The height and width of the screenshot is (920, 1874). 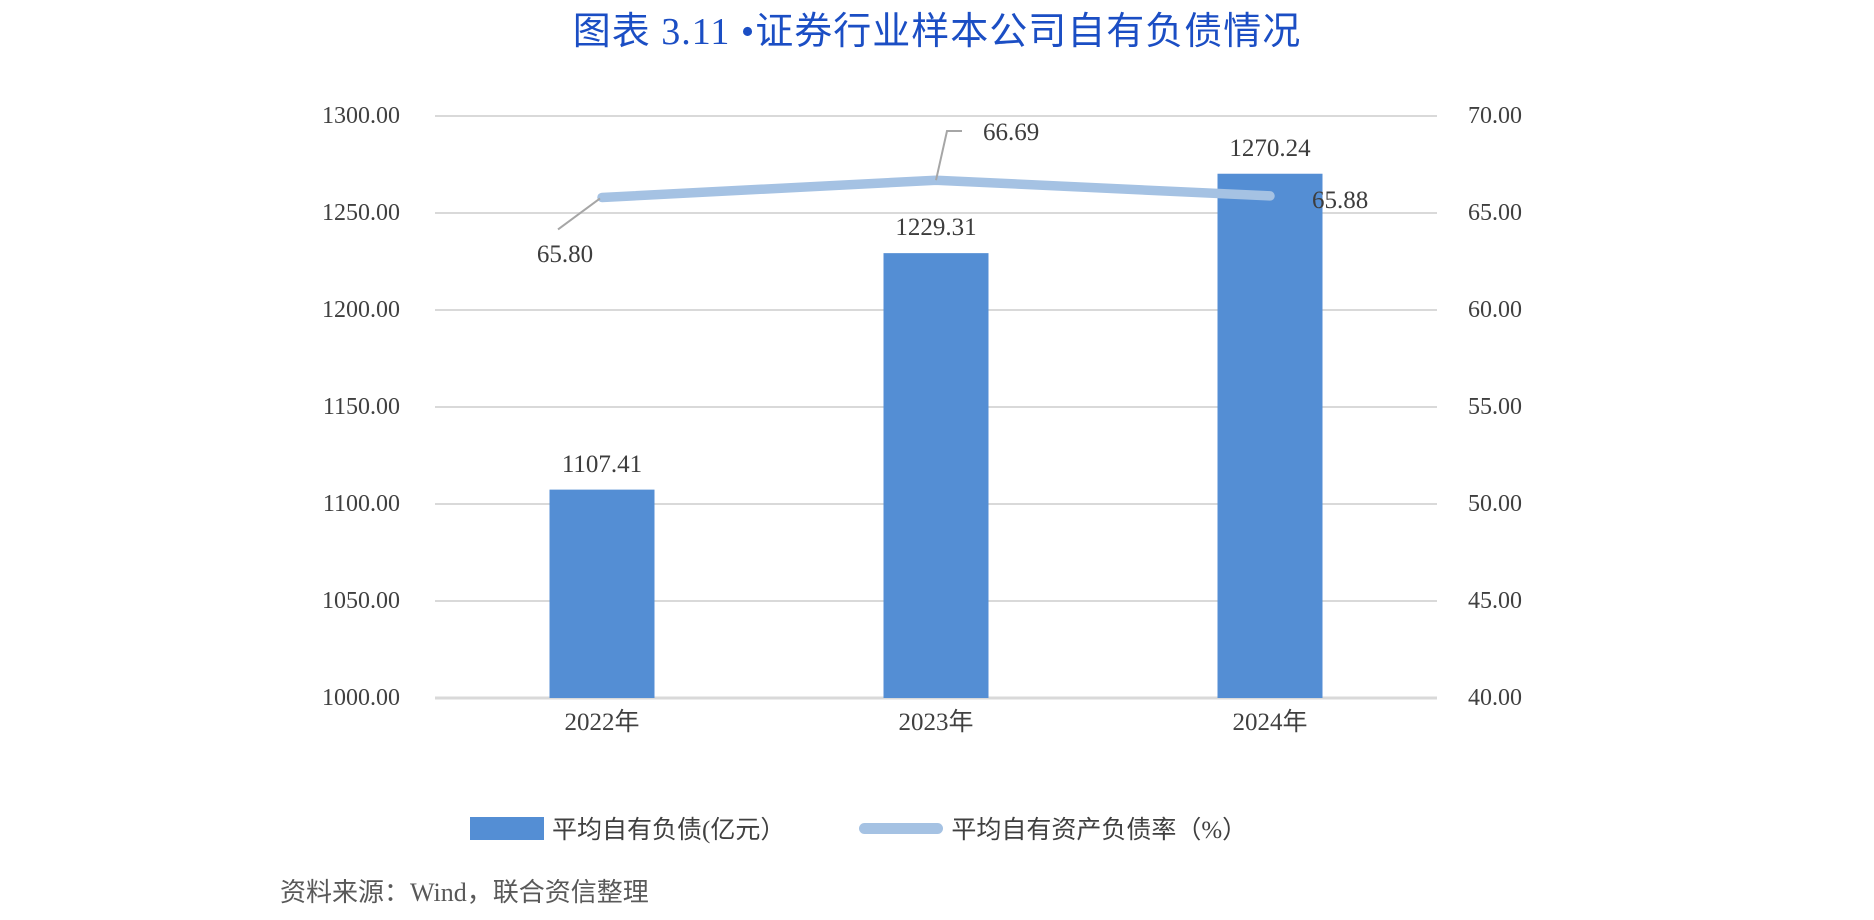 What do you see at coordinates (936, 189) in the screenshot?
I see `rate-line` at bounding box center [936, 189].